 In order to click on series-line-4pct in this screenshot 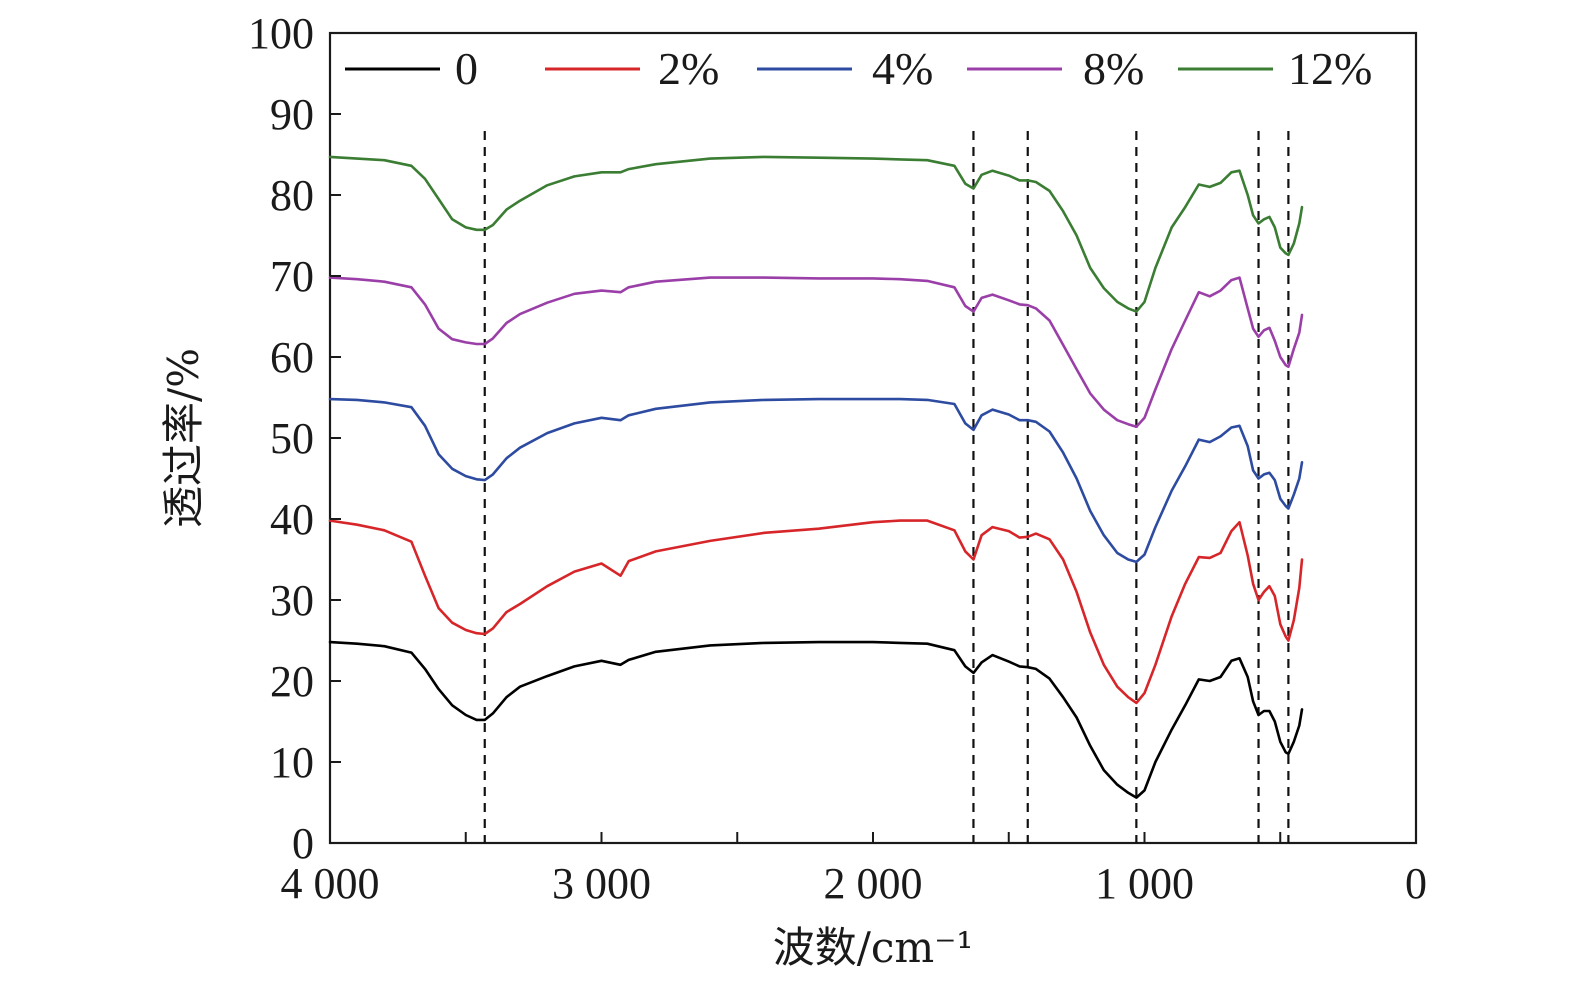, I will do `click(816, 480)`.